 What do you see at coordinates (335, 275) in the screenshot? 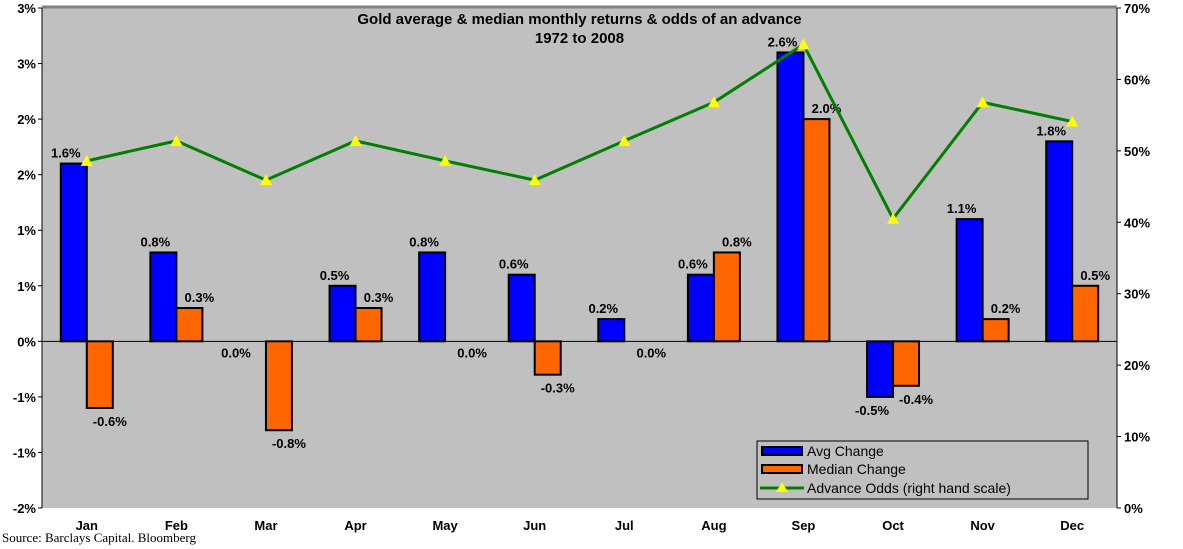
I see `avg-data-label: 0.5%` at bounding box center [335, 275].